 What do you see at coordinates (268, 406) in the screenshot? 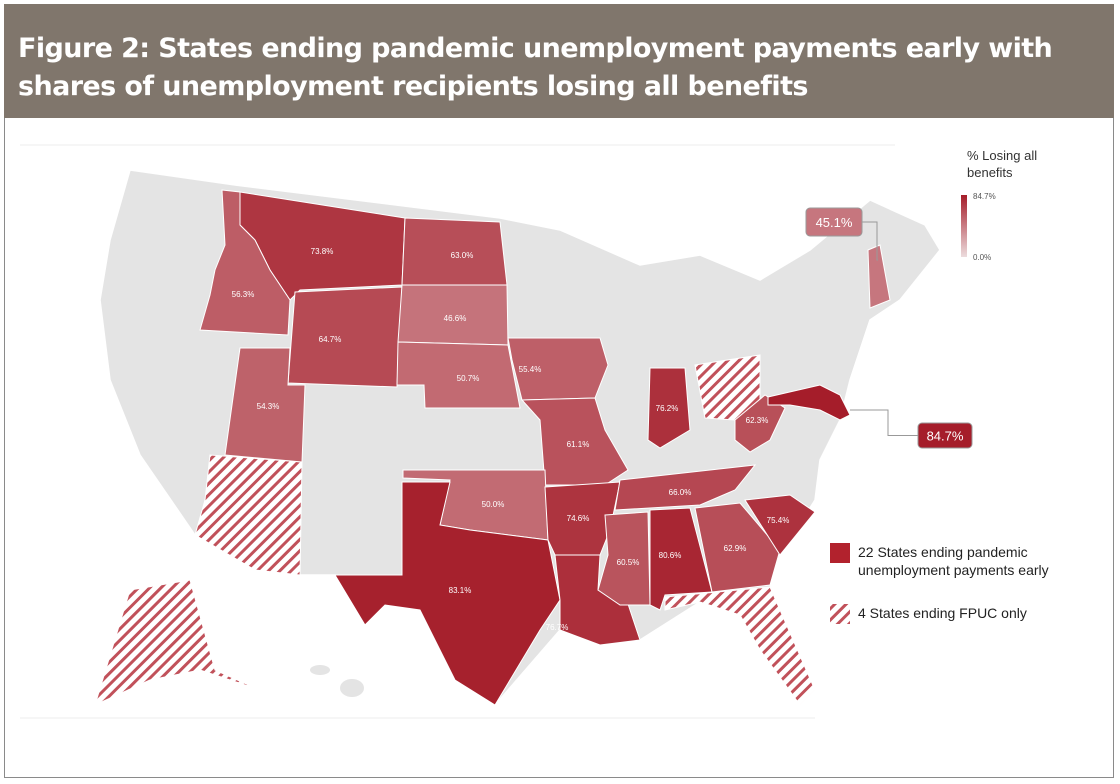
I see `state-label: 54.3%` at bounding box center [268, 406].